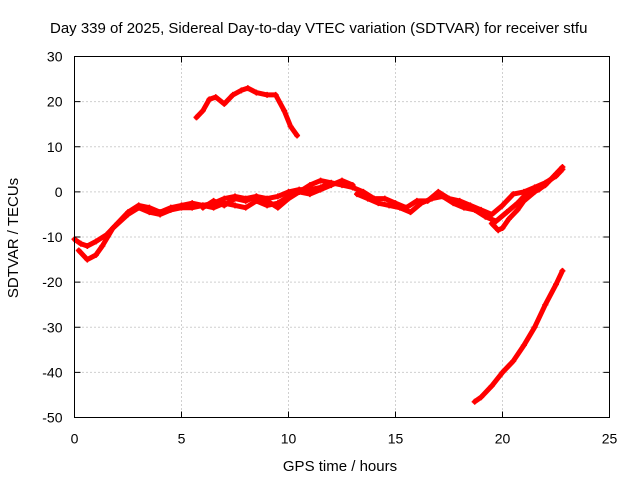 Image resolution: width=640 pixels, height=480 pixels. I want to click on y-tick-label: -40, so click(52, 372).